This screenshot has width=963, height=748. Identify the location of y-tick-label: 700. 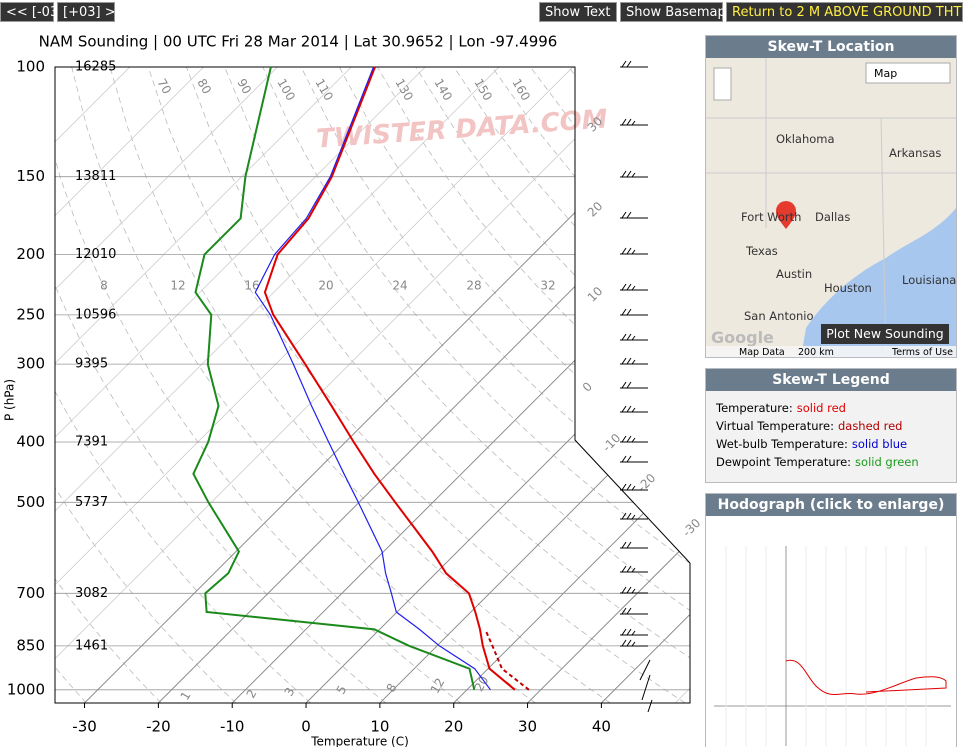
(30, 593).